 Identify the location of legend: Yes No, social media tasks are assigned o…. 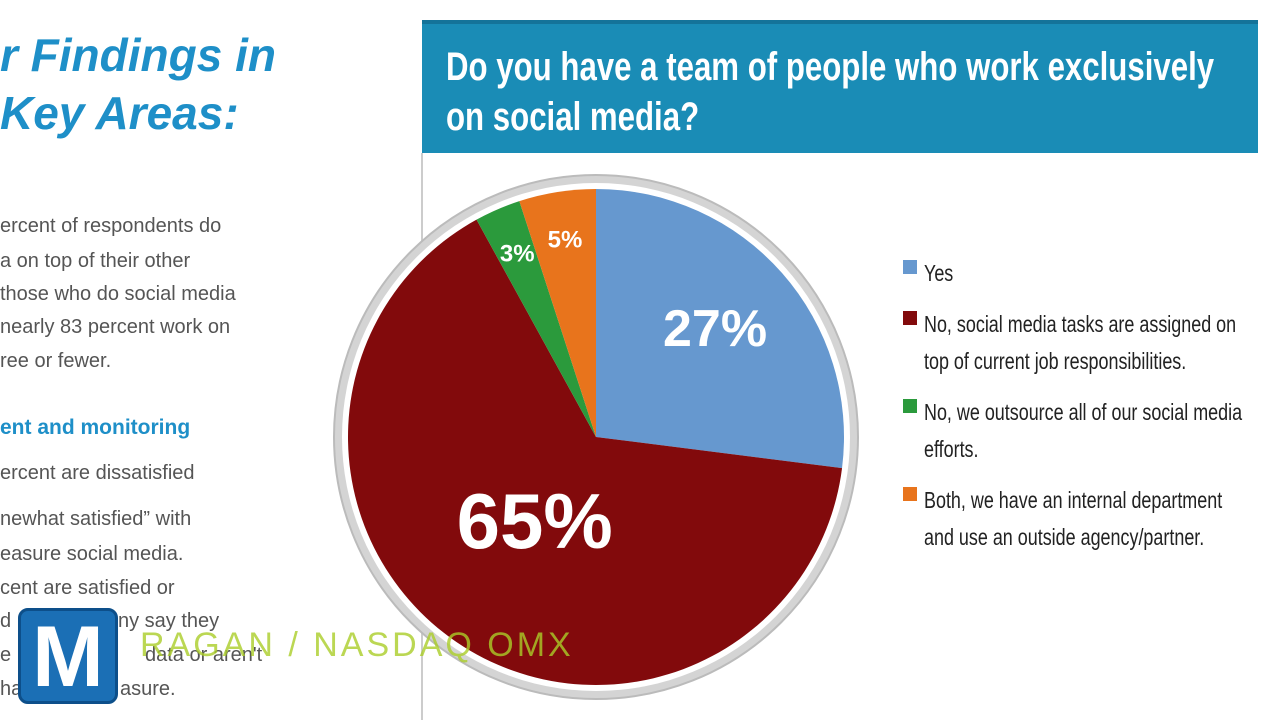
(1083, 412).